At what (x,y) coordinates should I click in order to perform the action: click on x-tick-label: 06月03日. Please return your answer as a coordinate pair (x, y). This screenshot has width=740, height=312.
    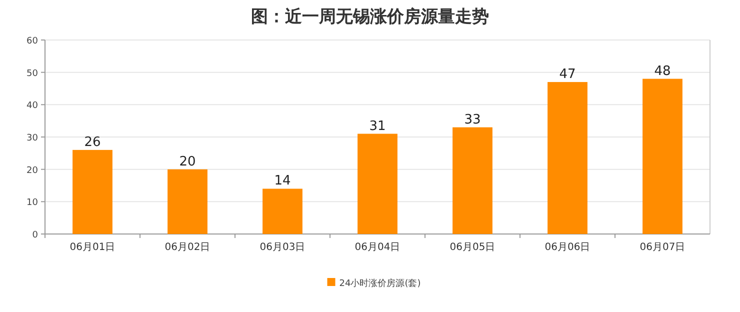
    Looking at the image, I should click on (283, 247).